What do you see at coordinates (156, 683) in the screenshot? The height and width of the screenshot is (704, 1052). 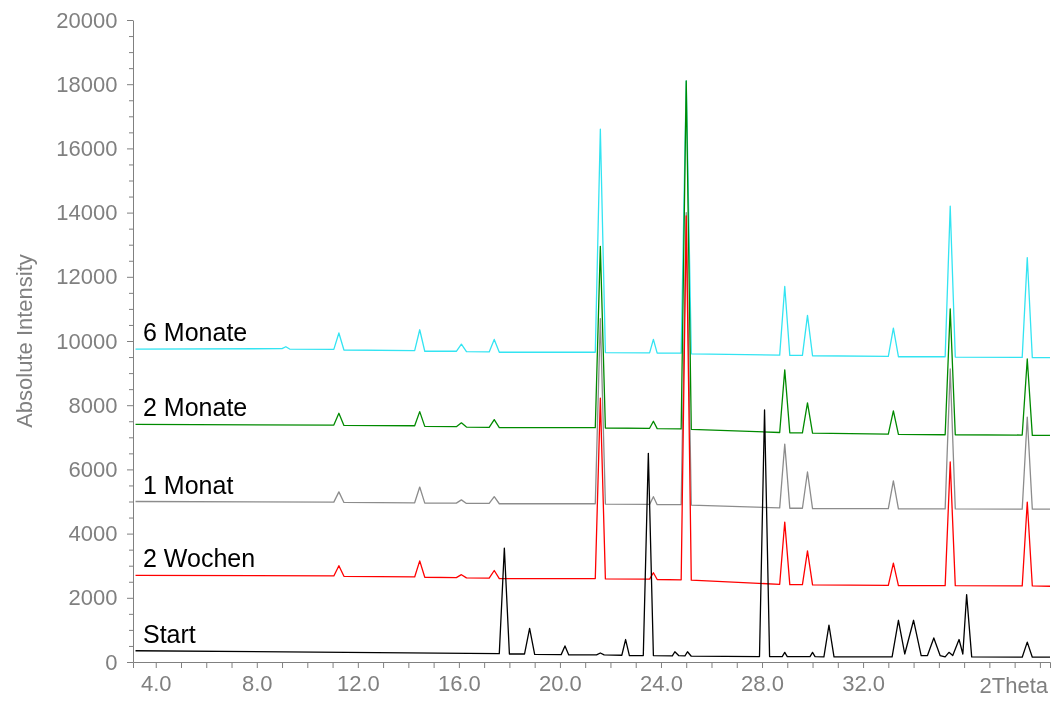 I see `x-tick-label: 4.0` at bounding box center [156, 683].